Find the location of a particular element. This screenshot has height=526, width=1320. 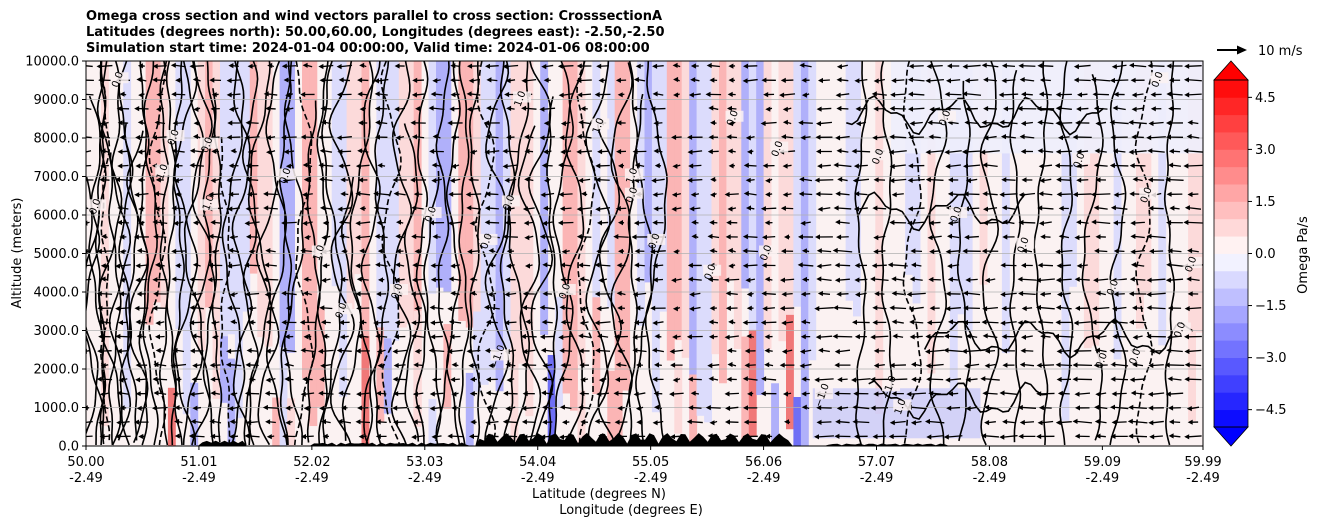

colorbar-tick-label: 3.0 is located at coordinates (1265, 150).